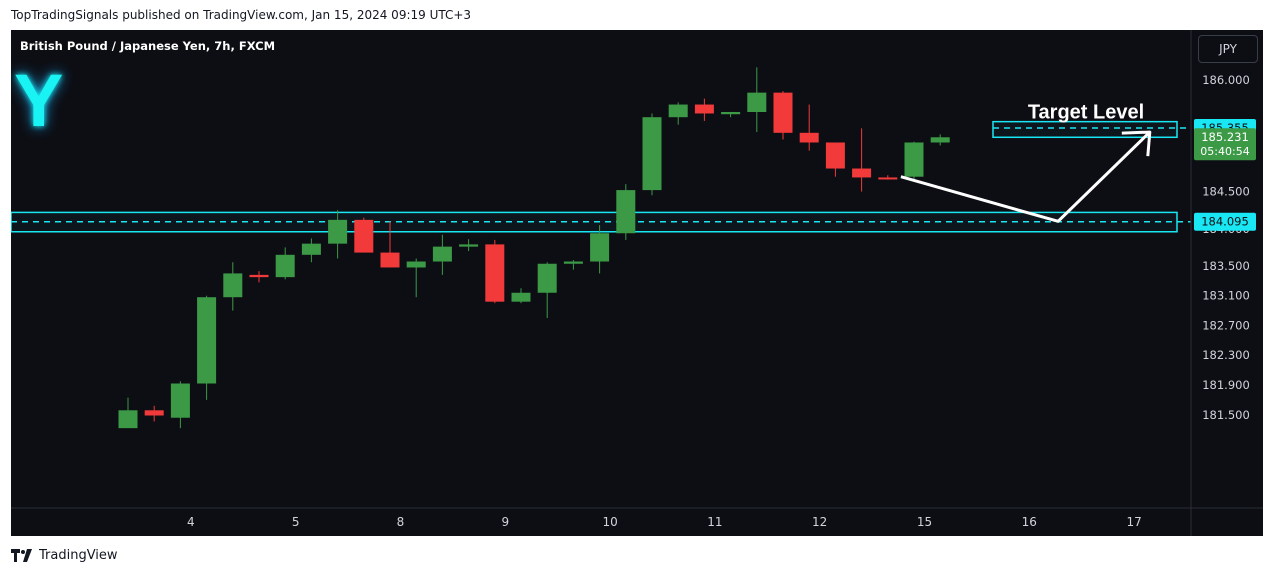 The width and height of the screenshot is (1275, 576). What do you see at coordinates (714, 522) in the screenshot?
I see `x-tick-label: 11` at bounding box center [714, 522].